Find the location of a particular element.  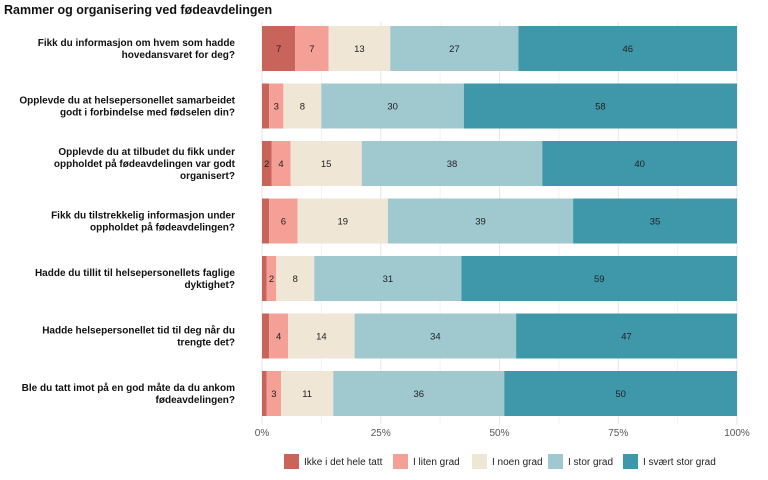

value-label: 30 is located at coordinates (392, 107).